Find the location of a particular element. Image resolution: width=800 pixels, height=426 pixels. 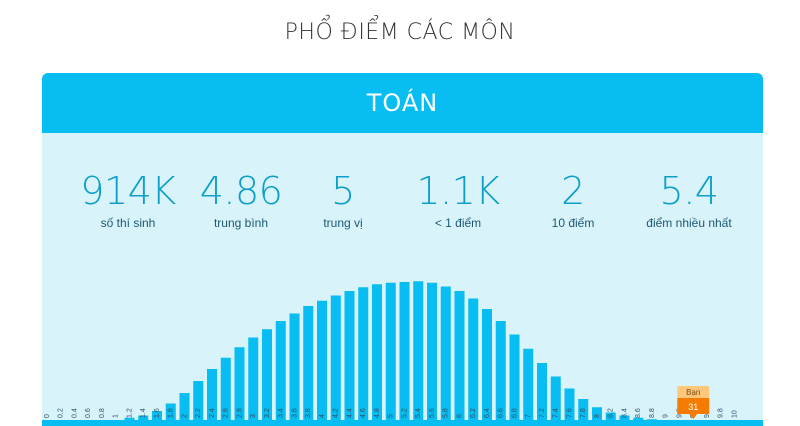

stat-ten-points: 2 10 điểm is located at coordinates (573, 199).